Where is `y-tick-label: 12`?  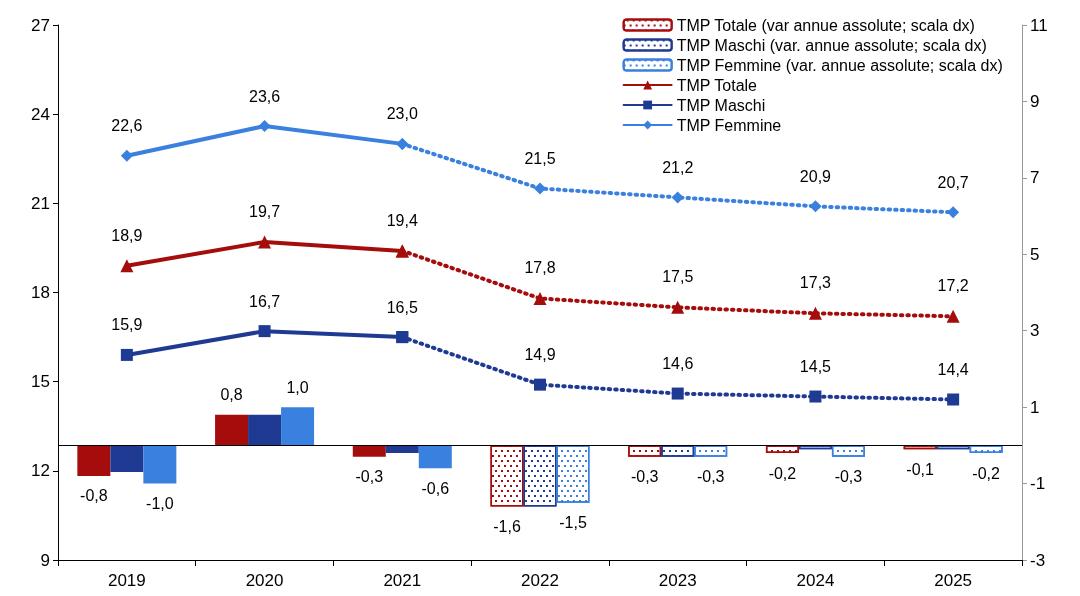 y-tick-label: 12 is located at coordinates (40, 471).